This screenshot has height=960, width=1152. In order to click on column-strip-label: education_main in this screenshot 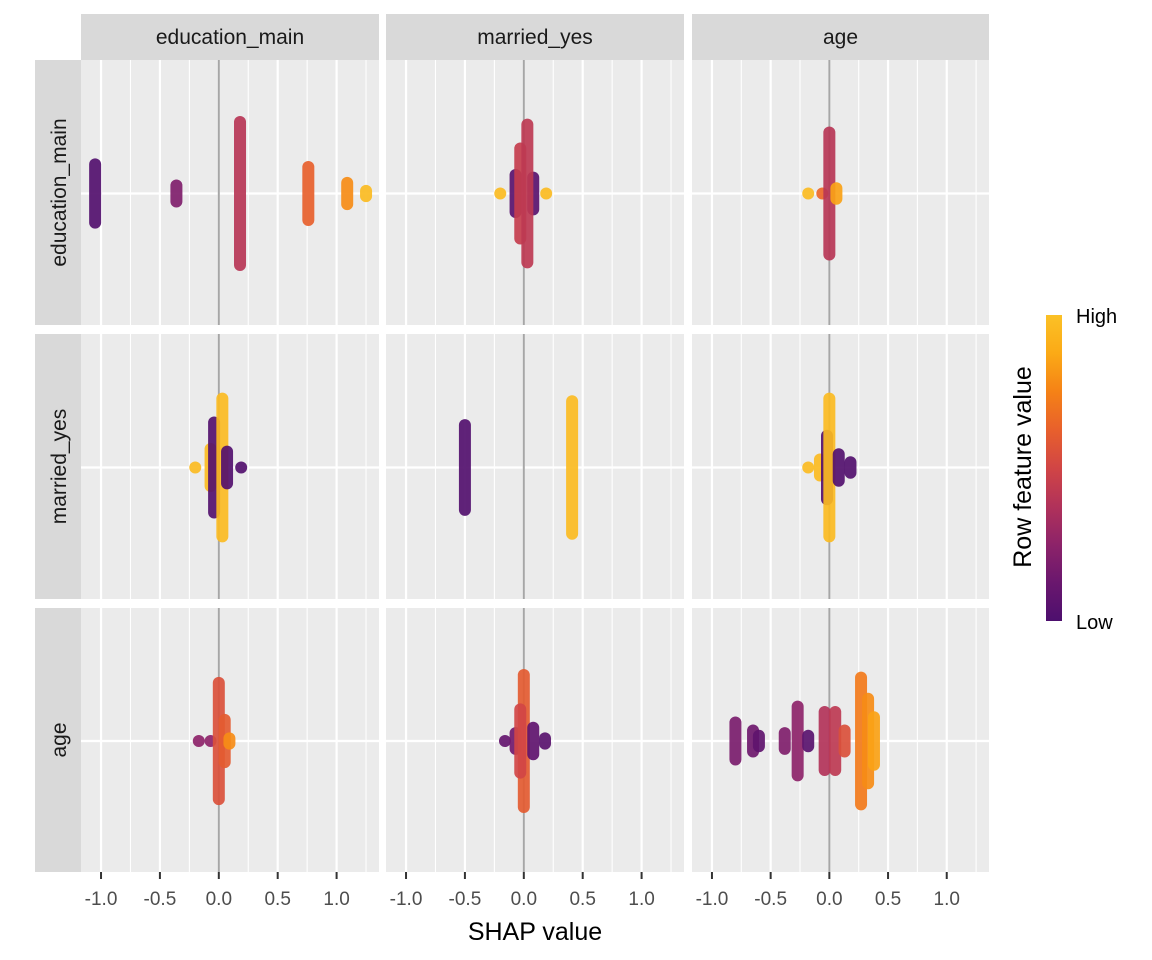, I will do `click(230, 37)`.